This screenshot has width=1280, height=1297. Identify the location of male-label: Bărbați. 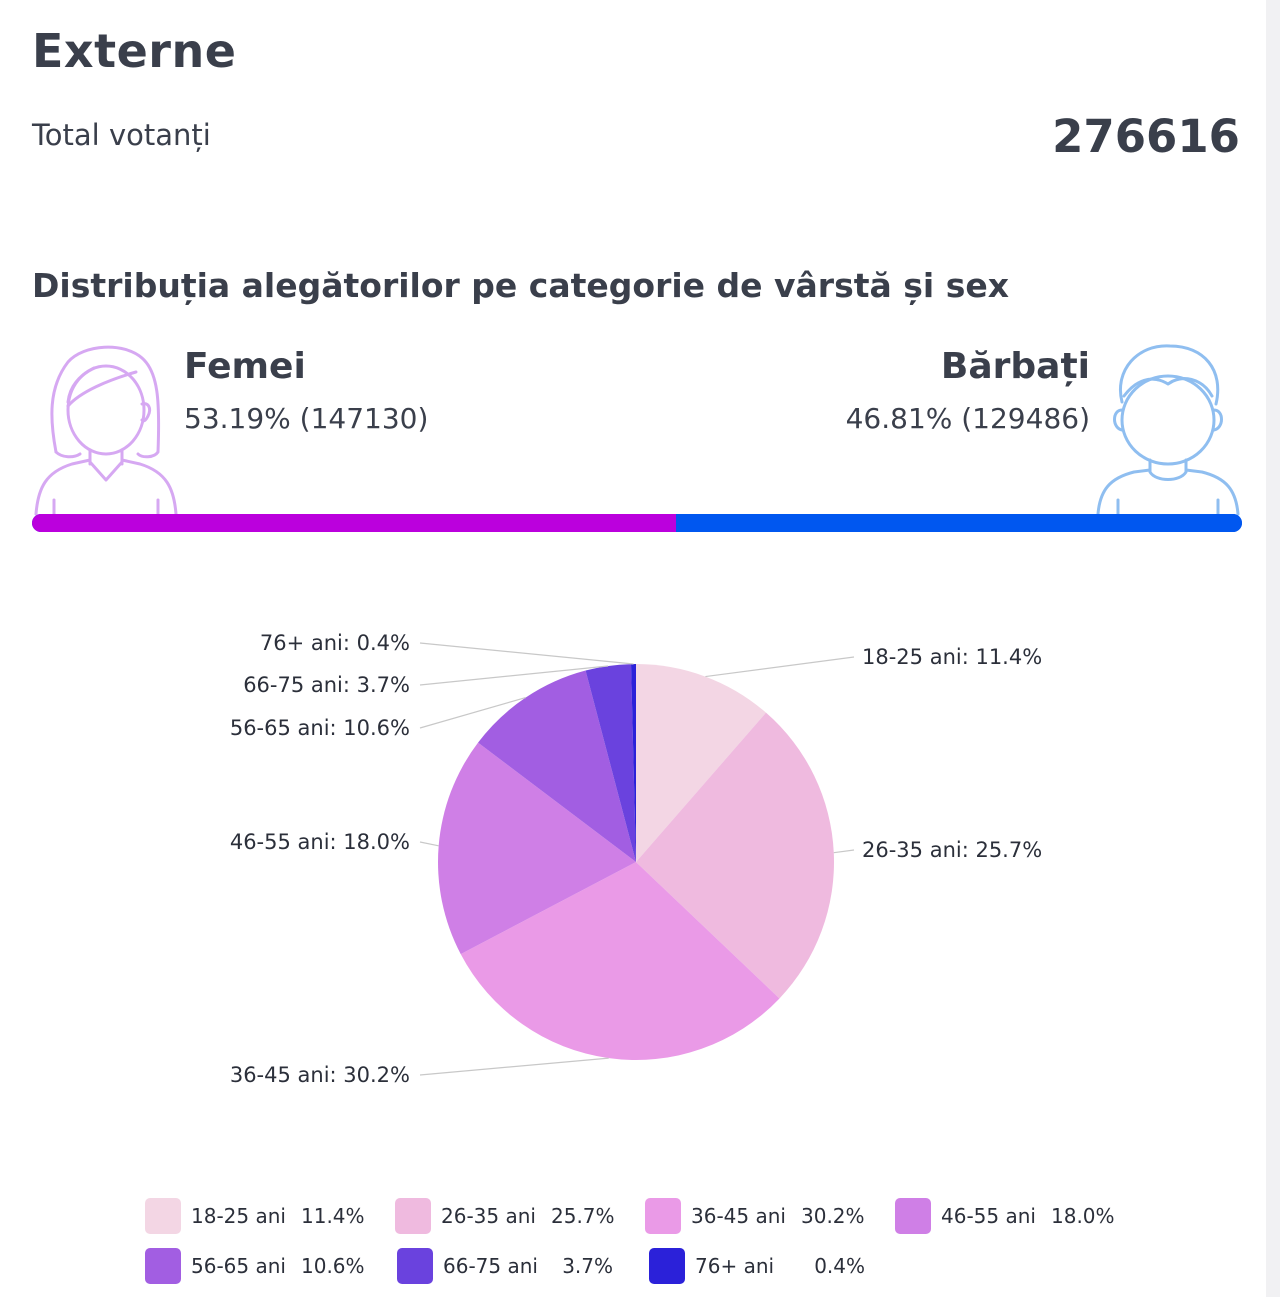
(1015, 366).